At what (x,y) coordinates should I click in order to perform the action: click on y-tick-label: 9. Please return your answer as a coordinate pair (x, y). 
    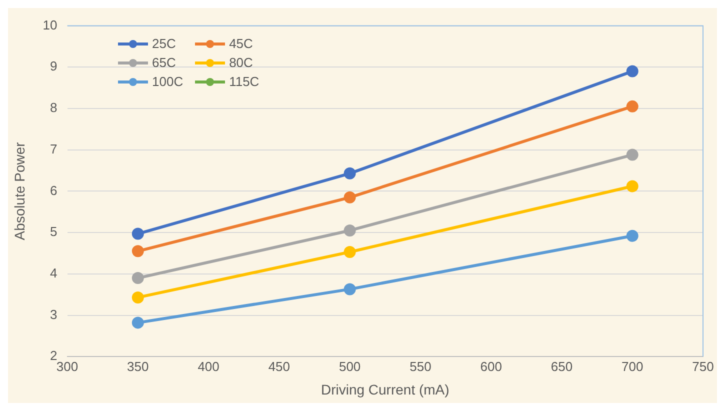
    Looking at the image, I should click on (54, 66).